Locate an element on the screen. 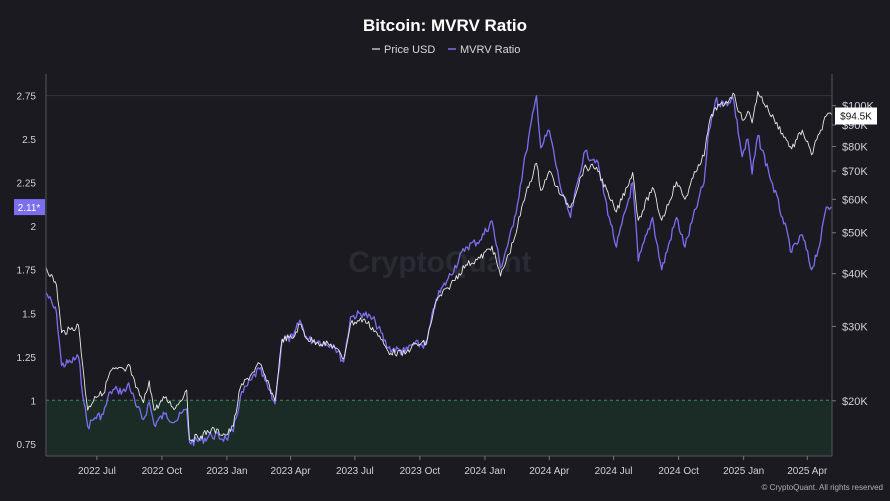 This screenshot has width=890, height=501. x-tick-label: 2023 Jan is located at coordinates (226, 471).